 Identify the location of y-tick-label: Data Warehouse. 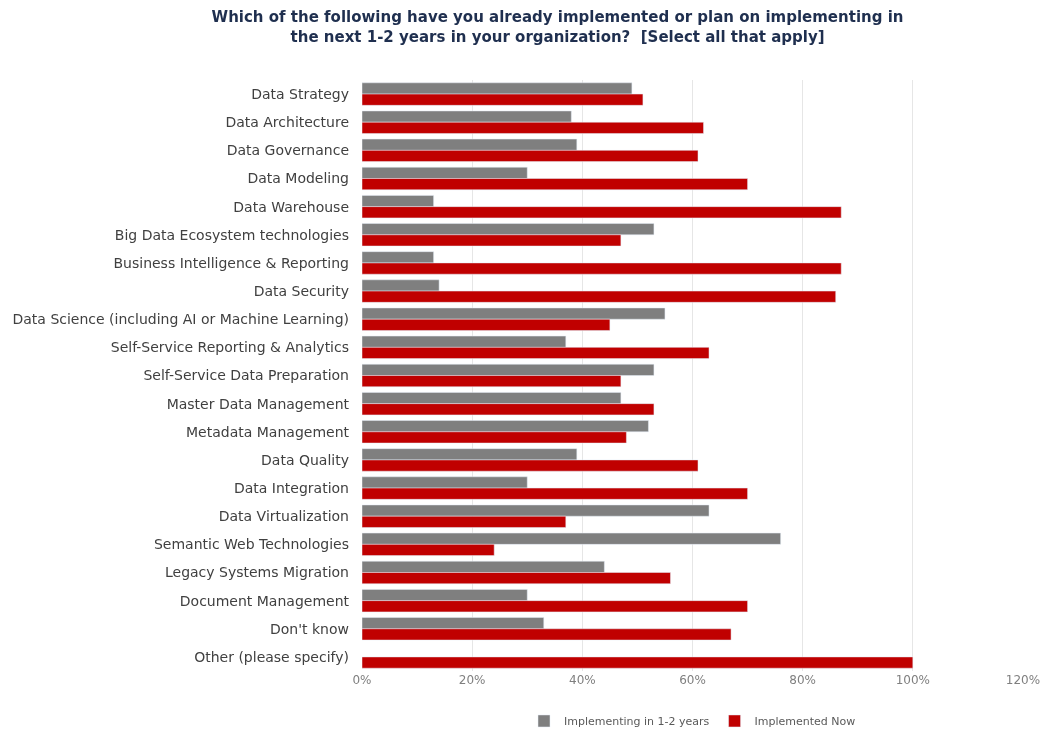
(291, 206).